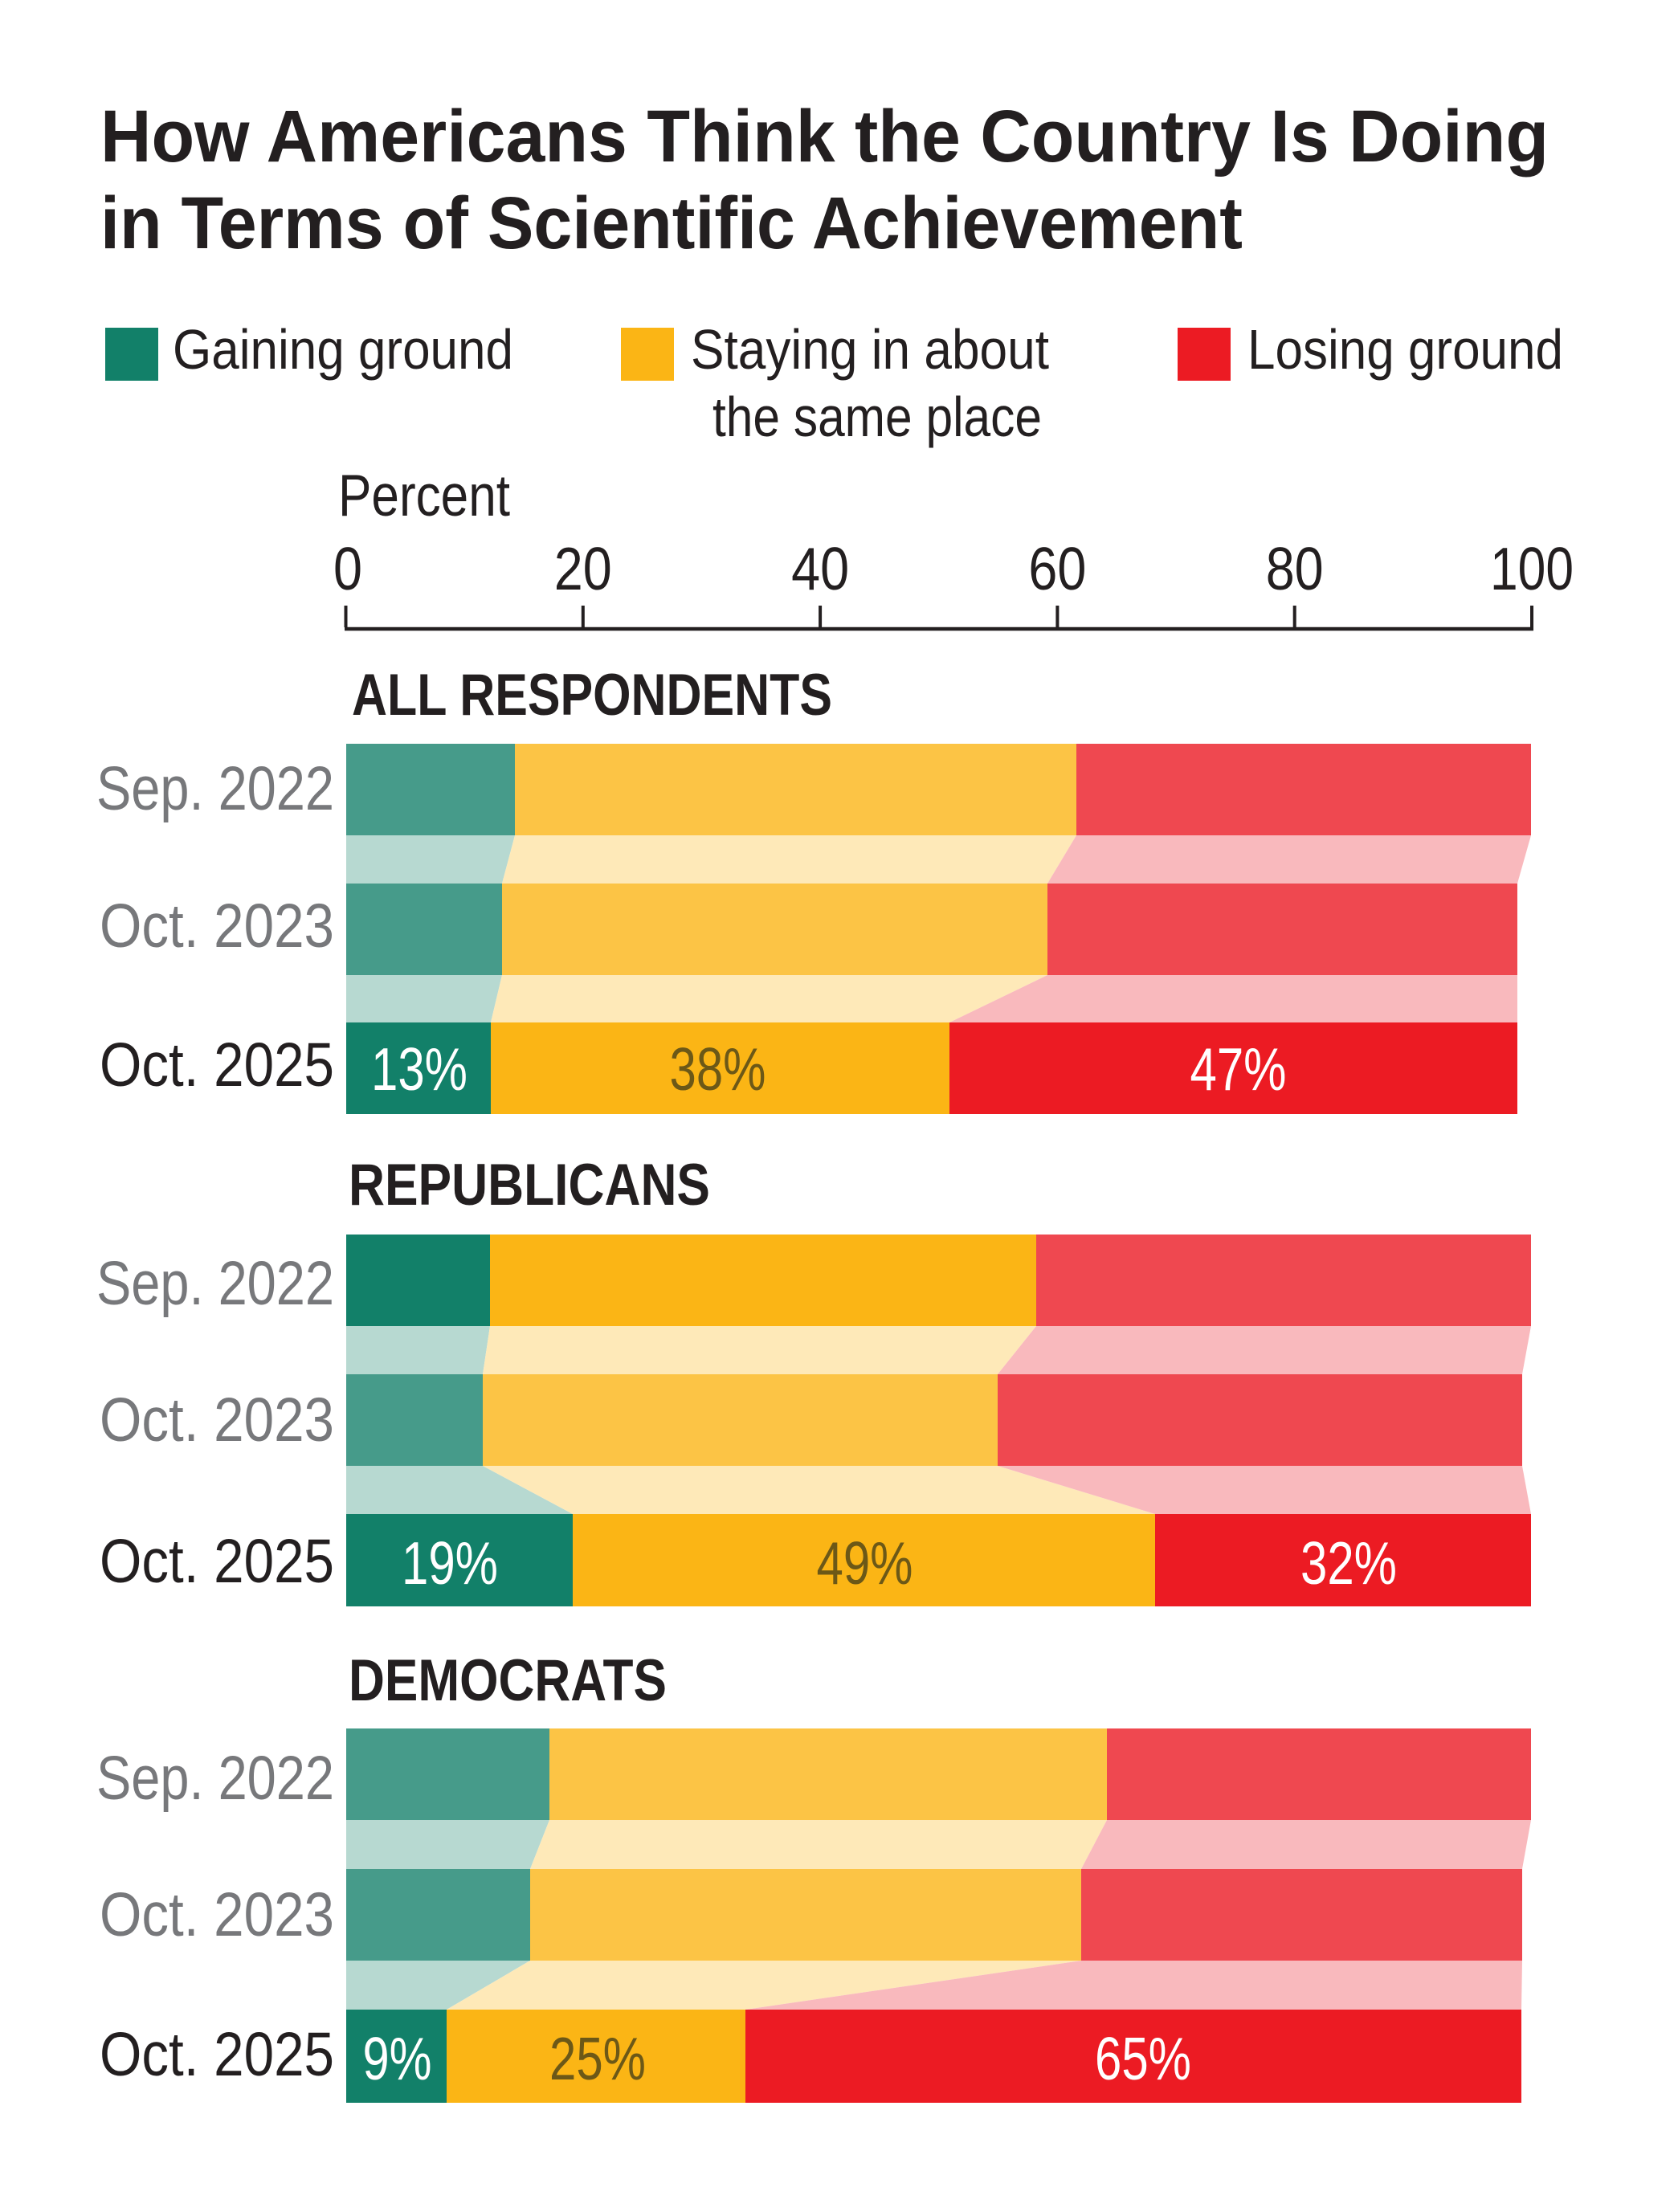 The image size is (1674, 2212). What do you see at coordinates (419, 1069) in the screenshot?
I see `svg-text: 13%` at bounding box center [419, 1069].